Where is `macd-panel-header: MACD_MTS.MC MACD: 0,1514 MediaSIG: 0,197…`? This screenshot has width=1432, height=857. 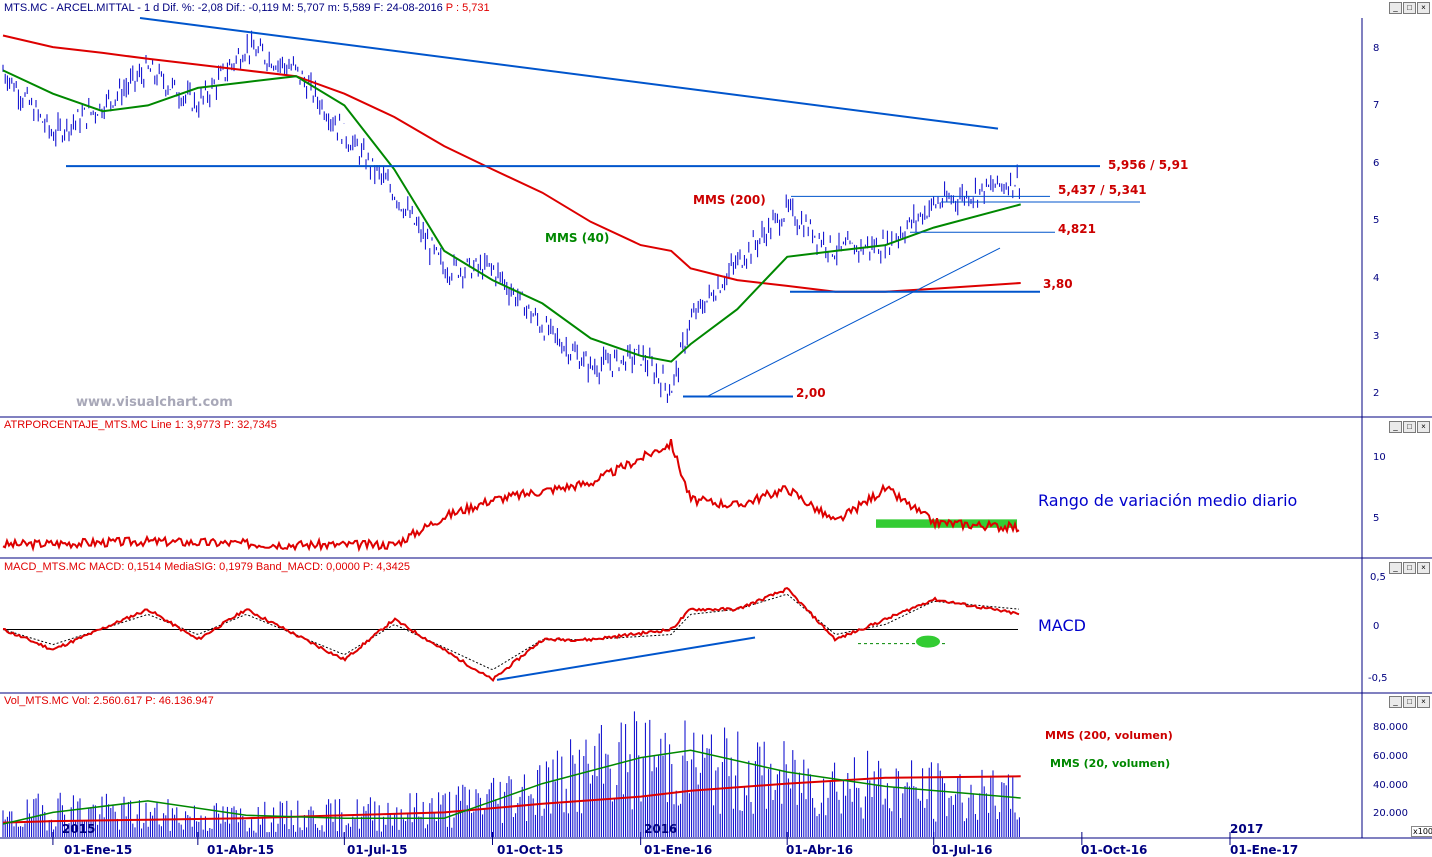
macd-panel-header: MACD_MTS.MC MACD: 0,1514 MediaSIG: 0,197… is located at coordinates (207, 567).